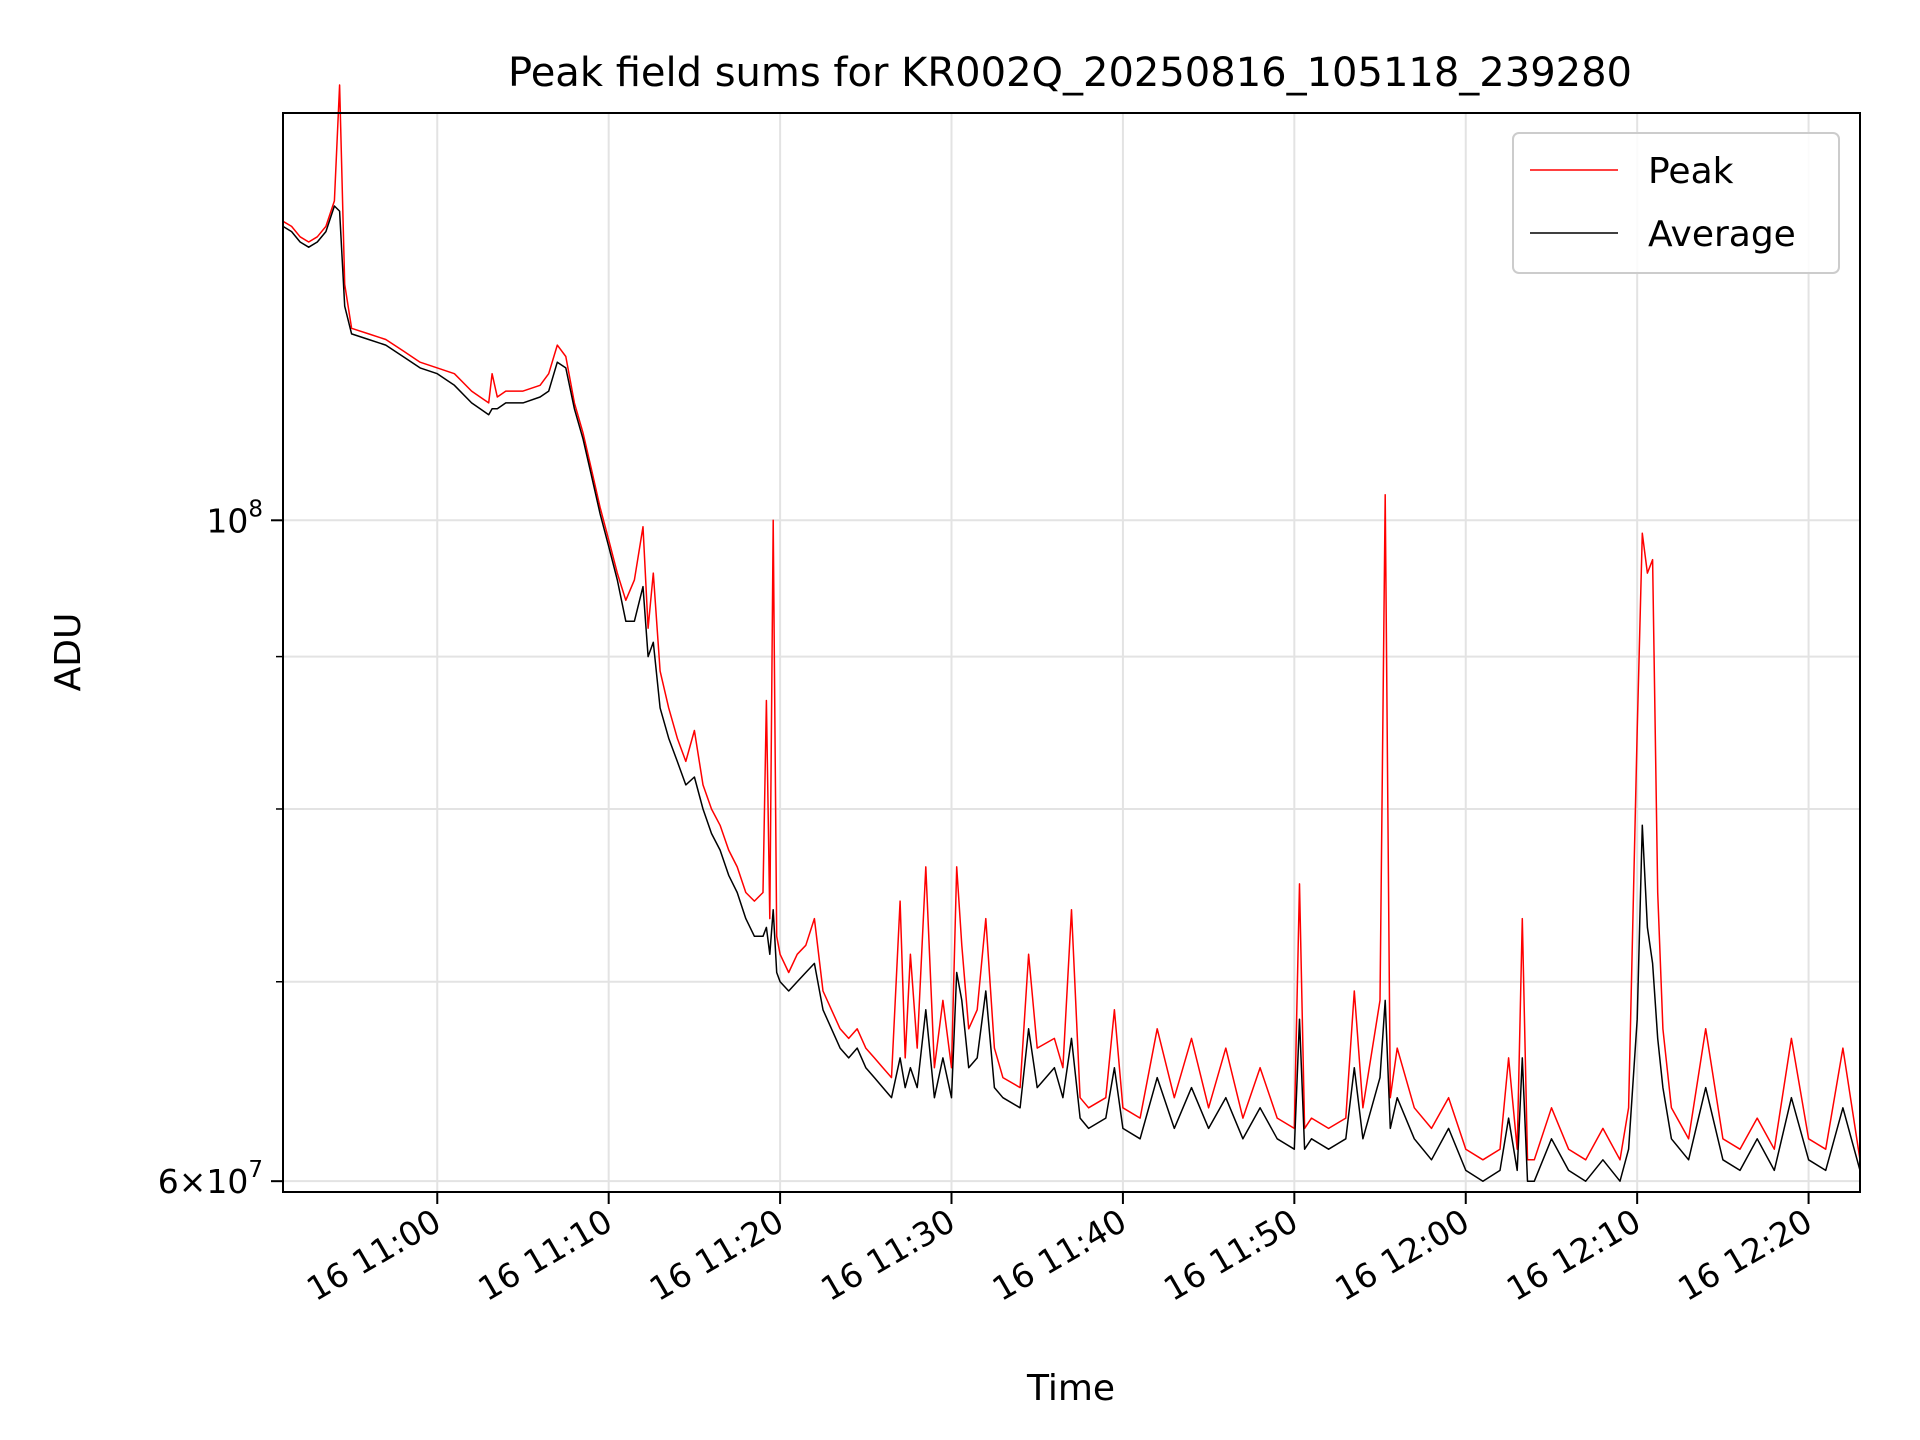  What do you see at coordinates (203, 1181) in the screenshot?
I see `y-tick-base: 6×10` at bounding box center [203, 1181].